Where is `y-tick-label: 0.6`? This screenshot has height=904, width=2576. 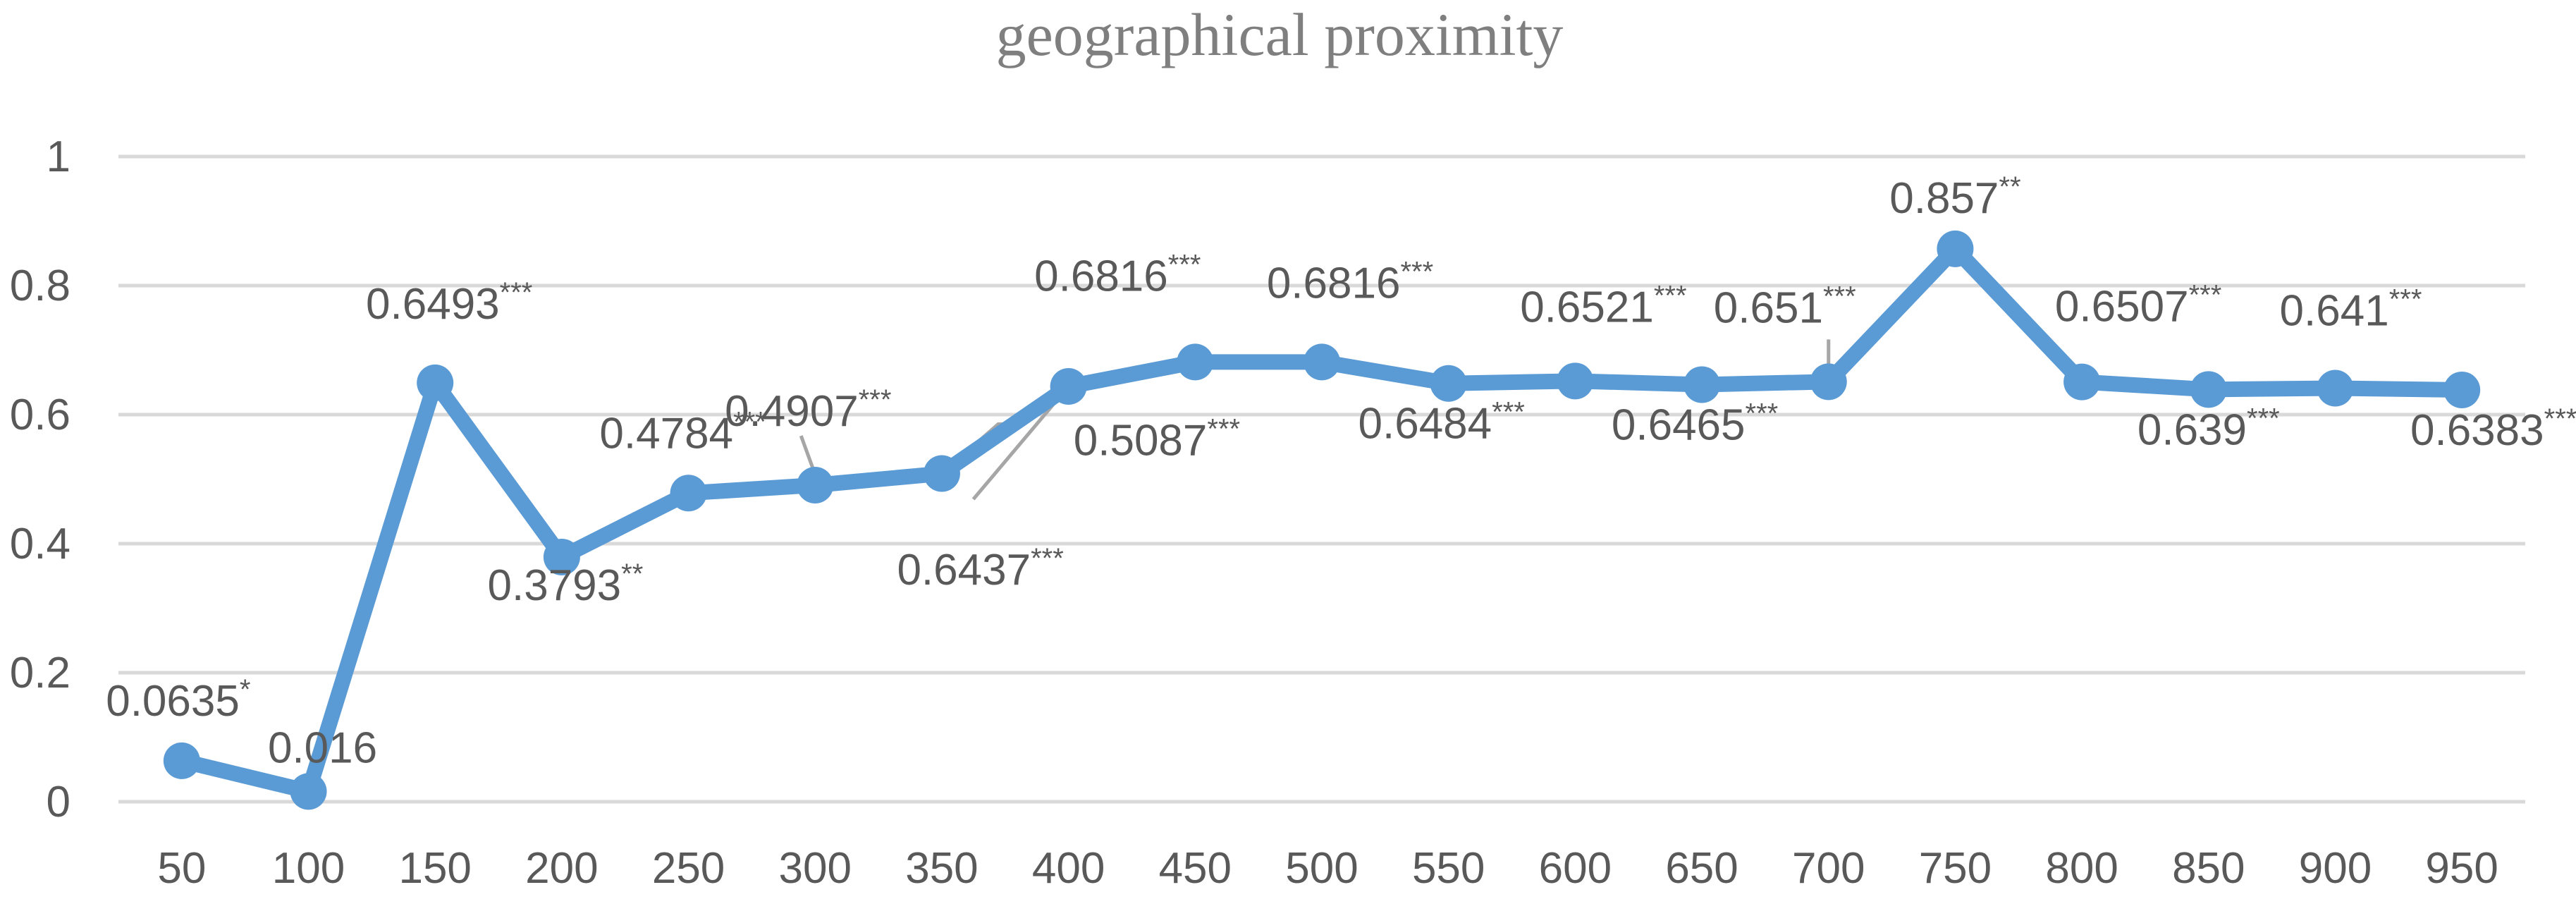 y-tick-label: 0.6 is located at coordinates (40, 415).